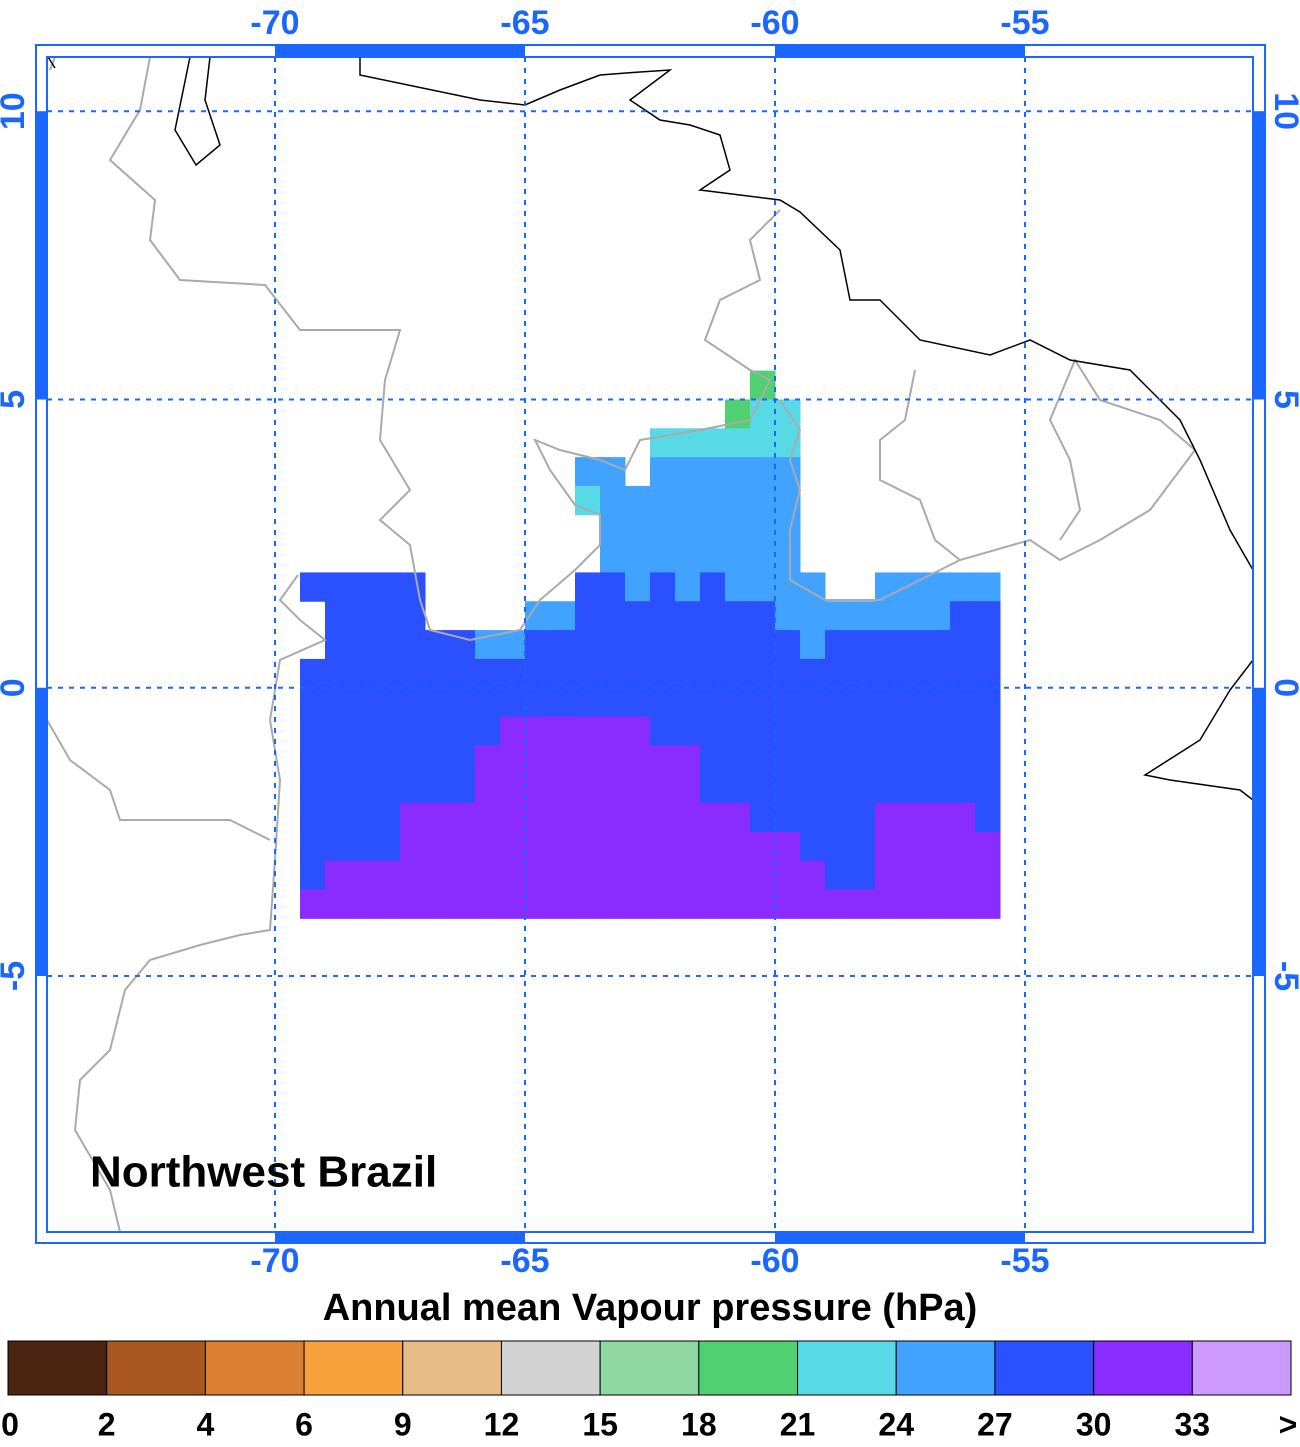 The width and height of the screenshot is (1300, 1447). Describe the element at coordinates (650, 1308) in the screenshot. I see `colorbar-title: Annual mean Vapour pressure (hPa)` at that location.